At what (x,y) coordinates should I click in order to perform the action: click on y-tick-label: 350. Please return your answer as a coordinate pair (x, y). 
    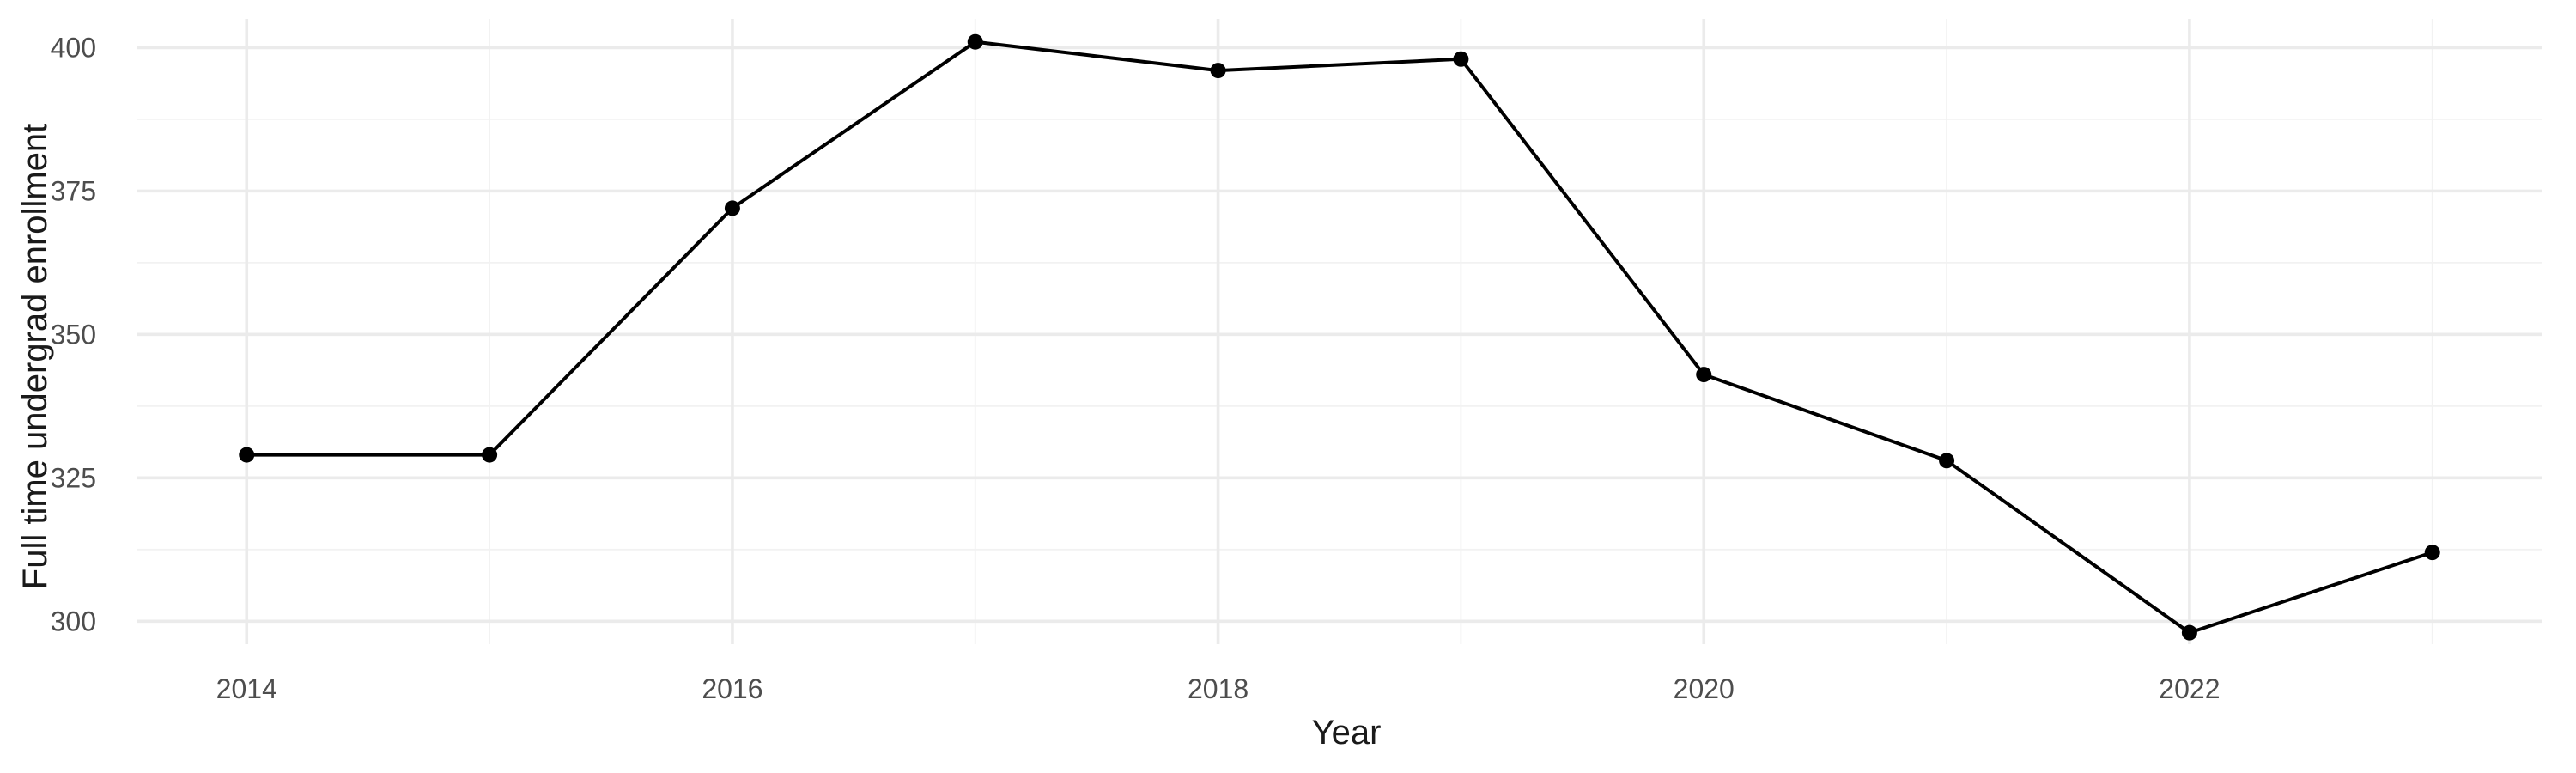
    Looking at the image, I should click on (74, 334).